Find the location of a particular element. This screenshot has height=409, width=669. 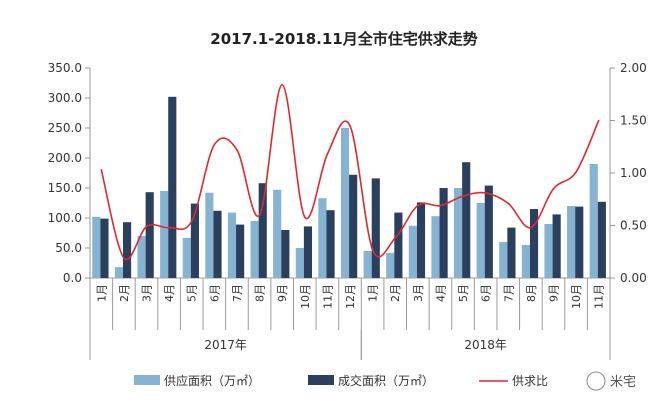

y-left-tick-label: 100.0 is located at coordinates (65, 218).